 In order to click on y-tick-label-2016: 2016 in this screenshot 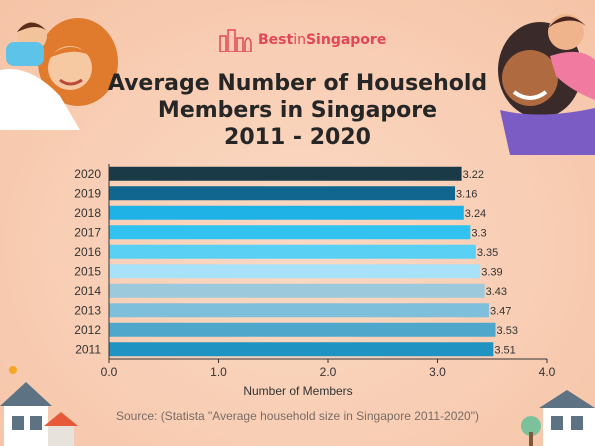, I will do `click(87, 252)`.